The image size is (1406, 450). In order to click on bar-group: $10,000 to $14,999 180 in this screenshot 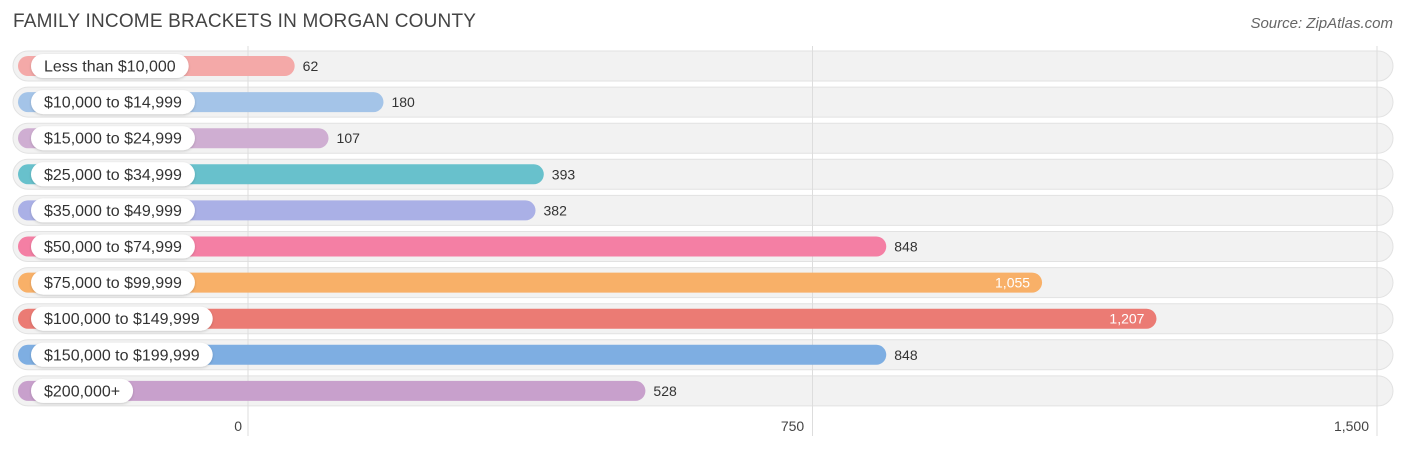, I will do `click(216, 102)`.